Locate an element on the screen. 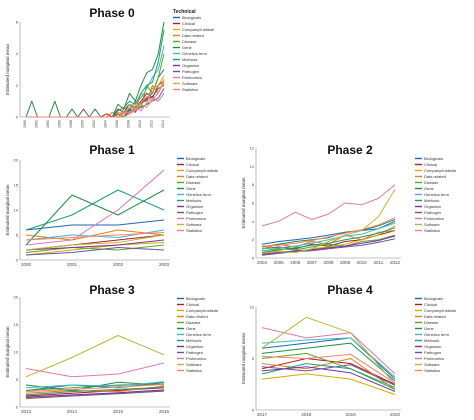 This screenshot has width=474, height=420. series-line-organism is located at coordinates (95, 245).